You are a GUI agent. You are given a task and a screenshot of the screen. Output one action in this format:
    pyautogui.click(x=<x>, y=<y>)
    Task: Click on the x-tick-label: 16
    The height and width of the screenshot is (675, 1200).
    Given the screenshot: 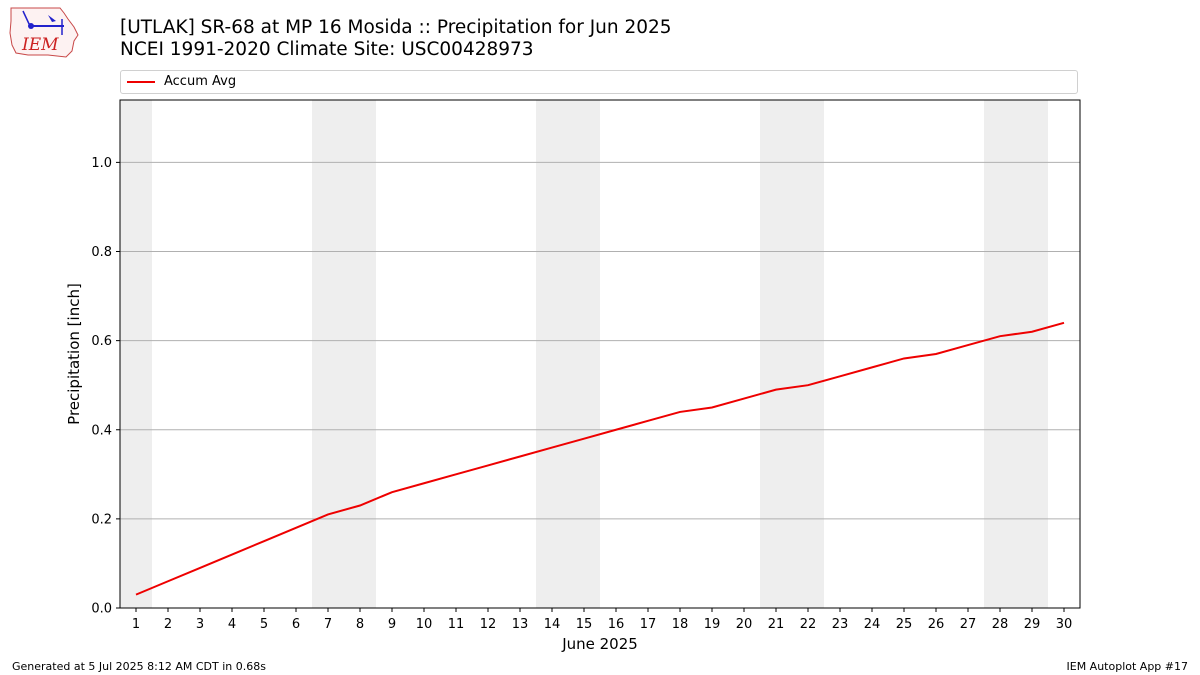 What is the action you would take?
    pyautogui.click(x=616, y=624)
    